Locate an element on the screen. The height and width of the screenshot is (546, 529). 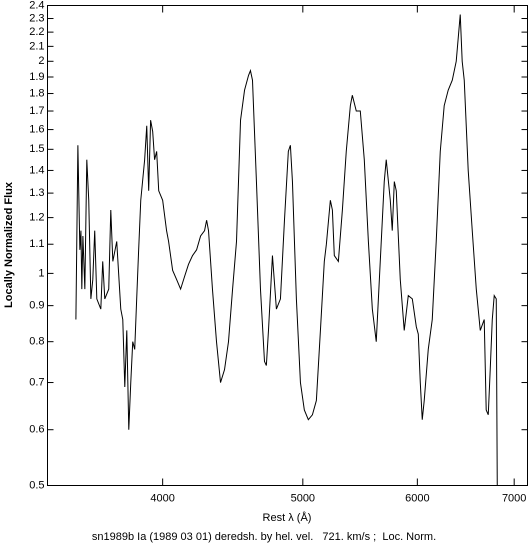
y-tick-label: 2.1 is located at coordinates (36, 46).